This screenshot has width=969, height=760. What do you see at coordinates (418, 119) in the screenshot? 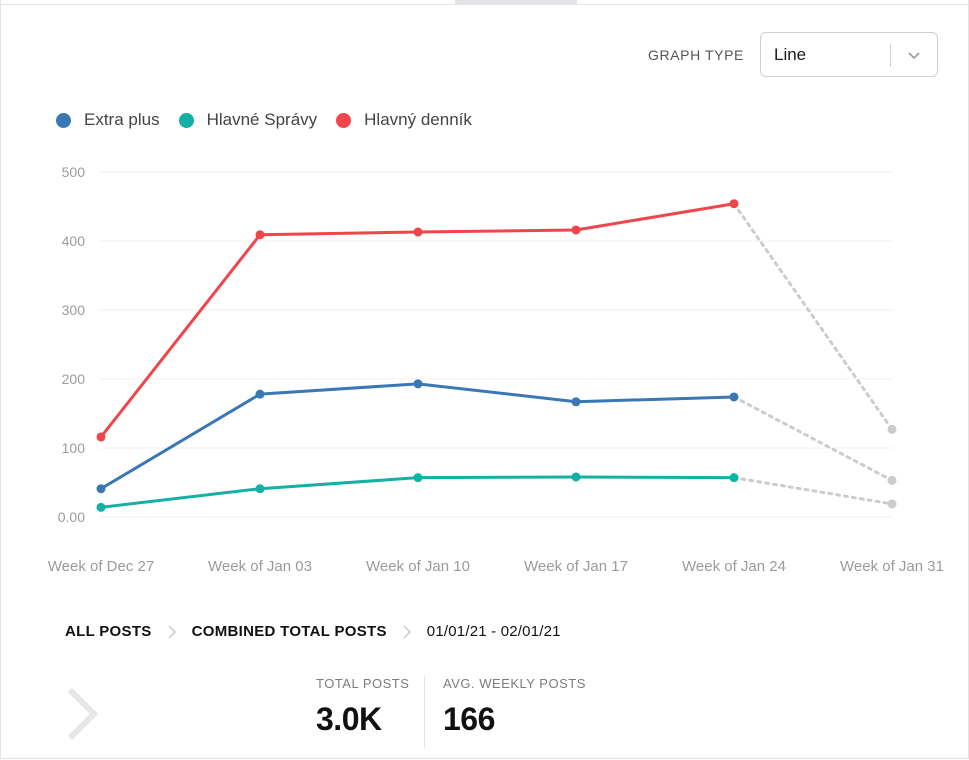
I see `legend-label: Hlavný denník` at bounding box center [418, 119].